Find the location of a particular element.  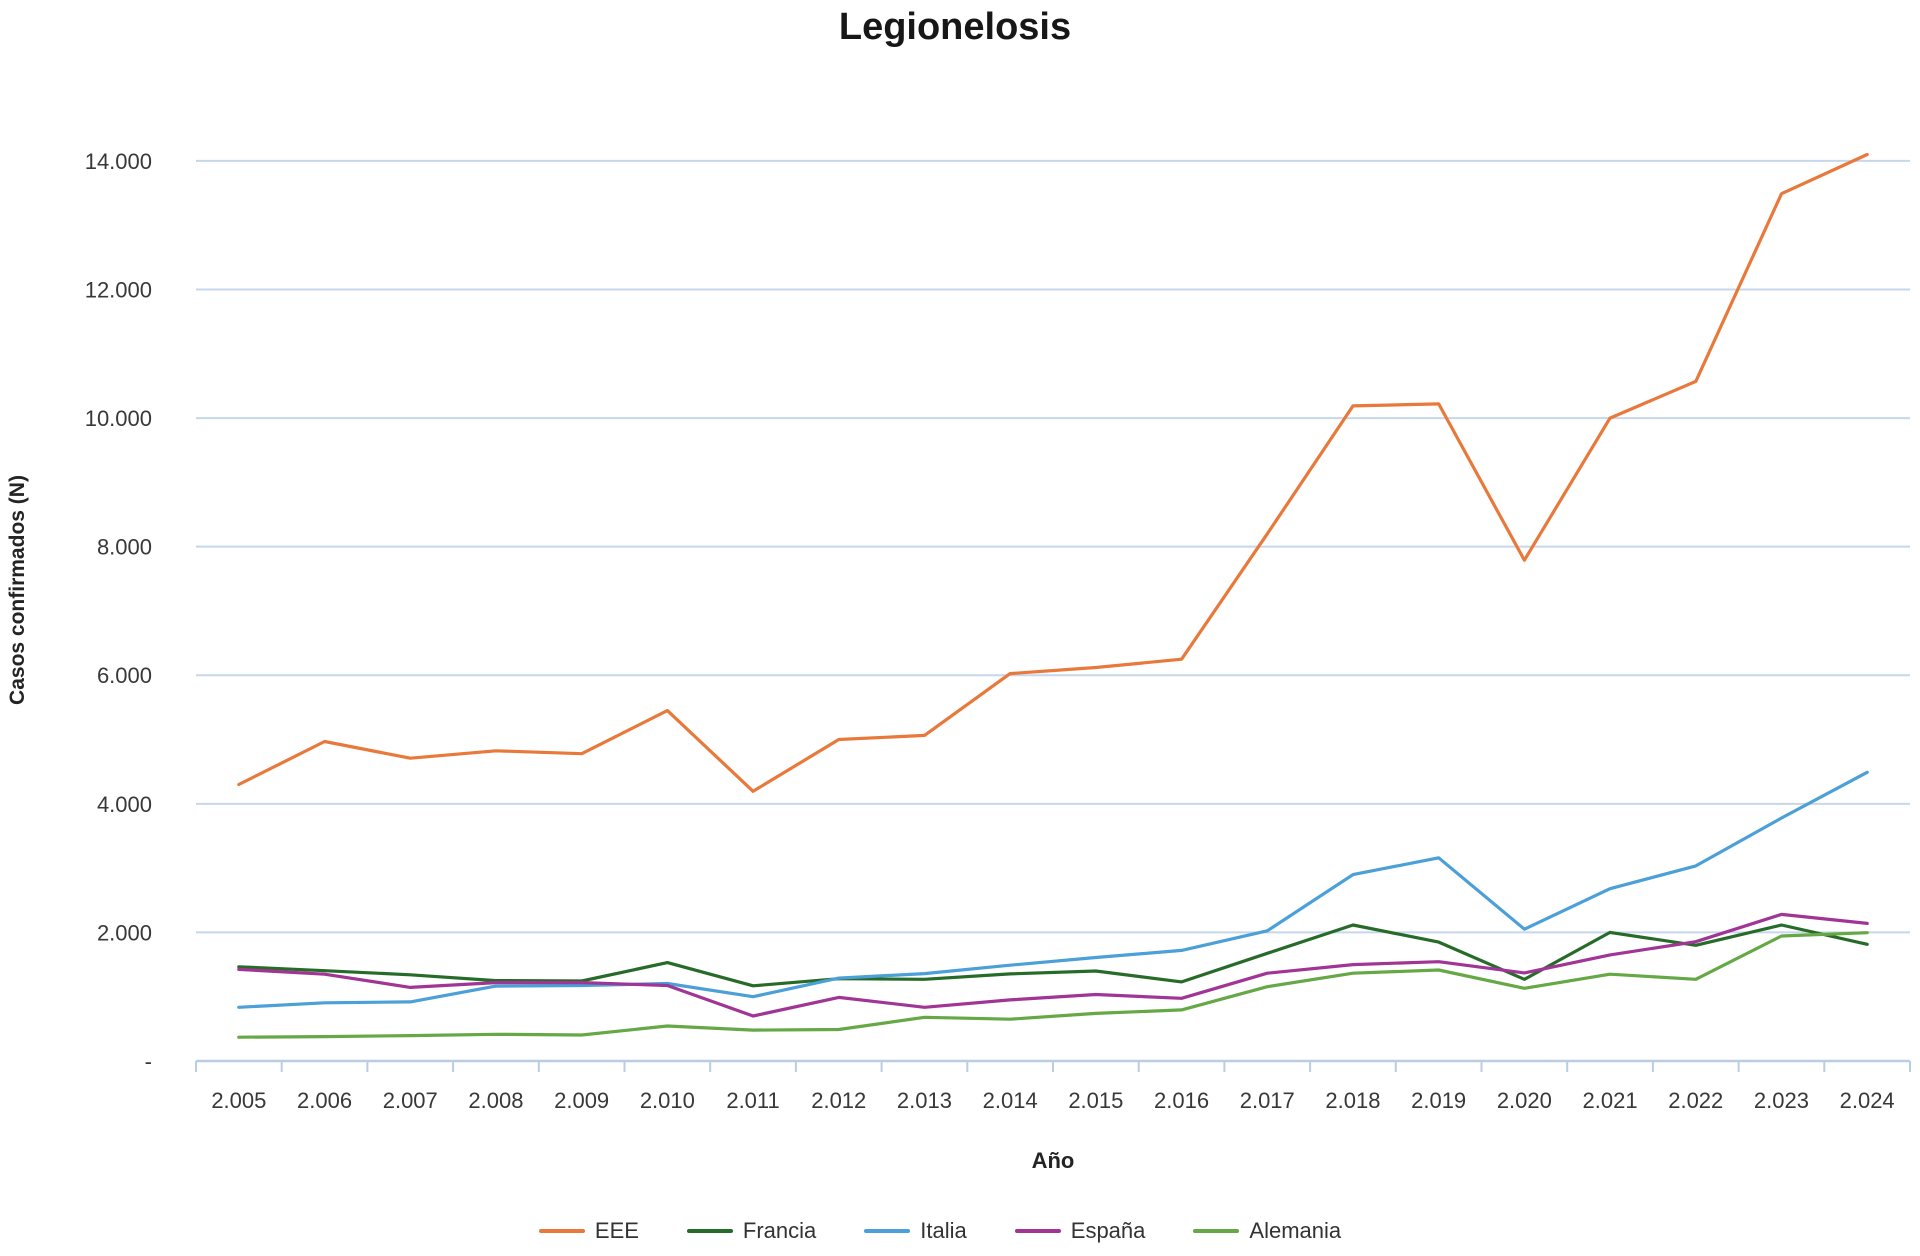

x-tick-label: 2.024 is located at coordinates (1867, 1100).